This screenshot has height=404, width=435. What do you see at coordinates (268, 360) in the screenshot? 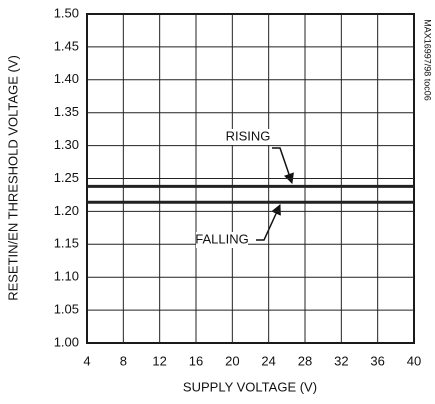
I see `x-tick-label: 24` at bounding box center [268, 360].